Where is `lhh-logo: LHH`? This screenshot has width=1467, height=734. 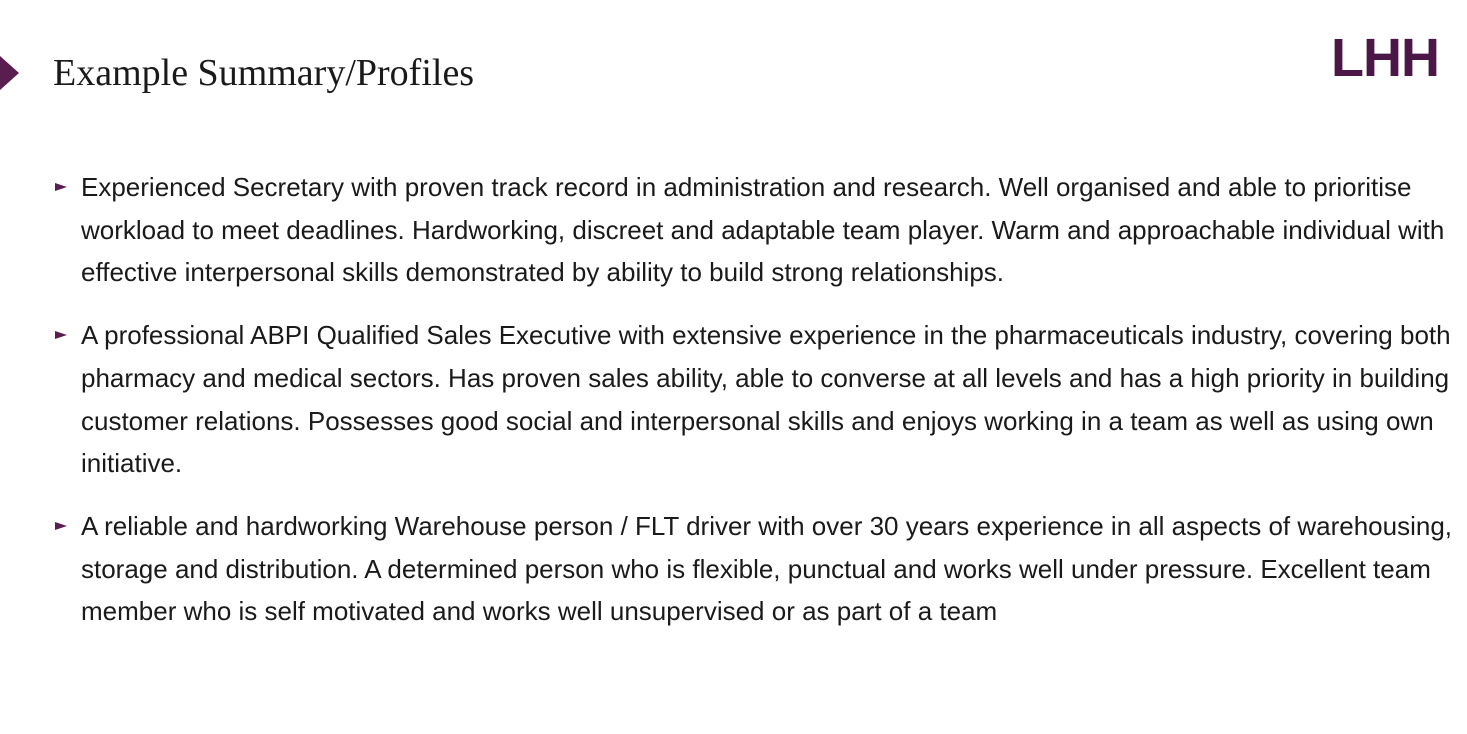
lhh-logo: LHH is located at coordinates (1385, 58).